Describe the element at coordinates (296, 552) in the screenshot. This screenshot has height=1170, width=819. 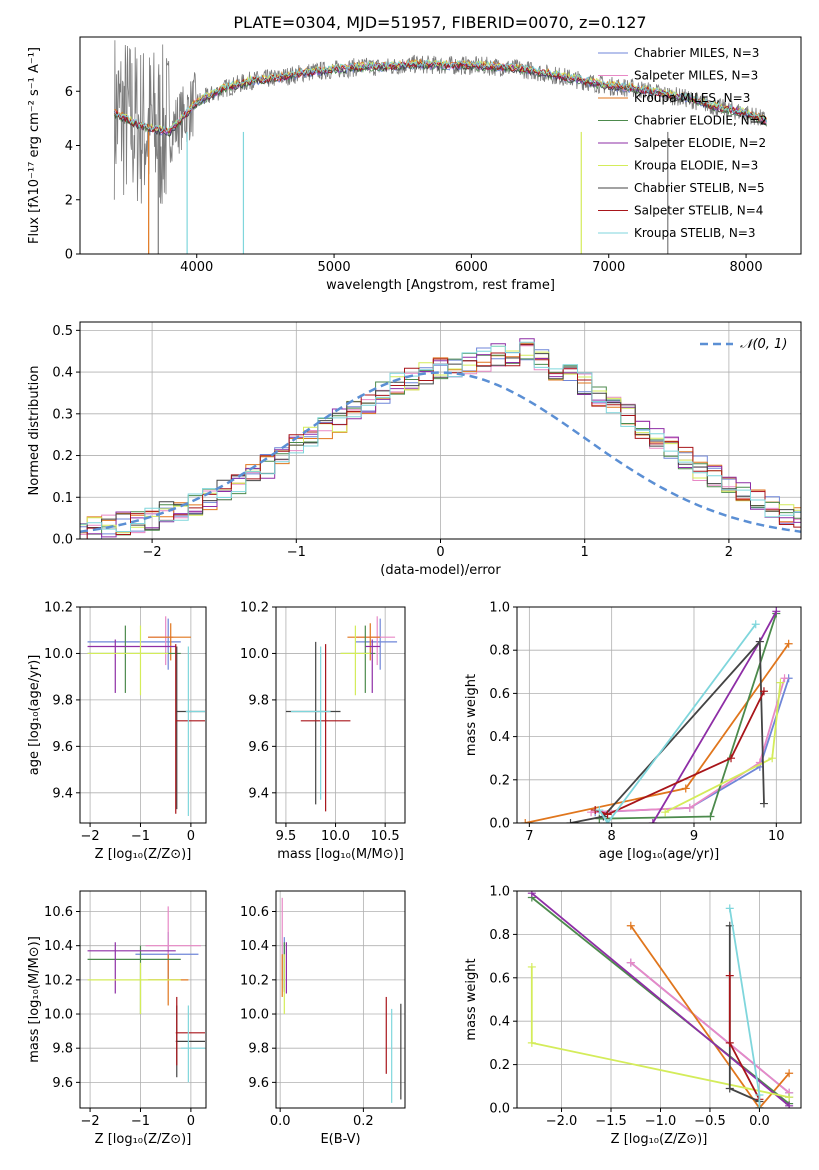
I see `hist-xtick-label: −1` at that location.